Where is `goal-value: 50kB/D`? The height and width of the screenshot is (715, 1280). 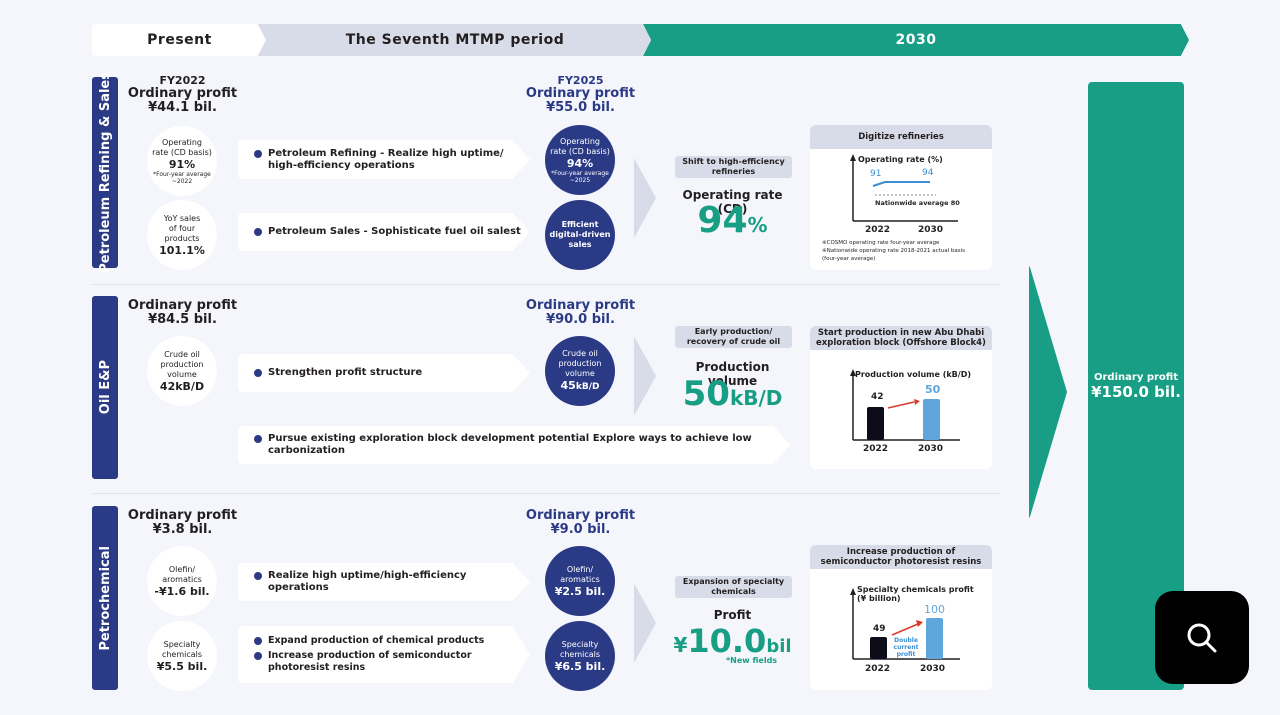
goal-value: 50kB/D is located at coordinates (732, 394).